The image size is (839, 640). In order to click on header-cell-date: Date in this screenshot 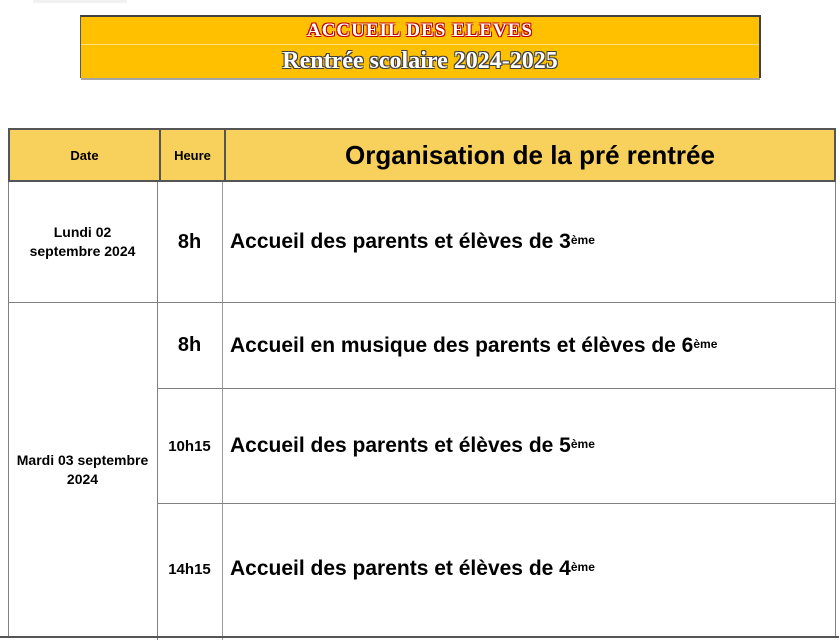, I will do `click(84, 155)`.